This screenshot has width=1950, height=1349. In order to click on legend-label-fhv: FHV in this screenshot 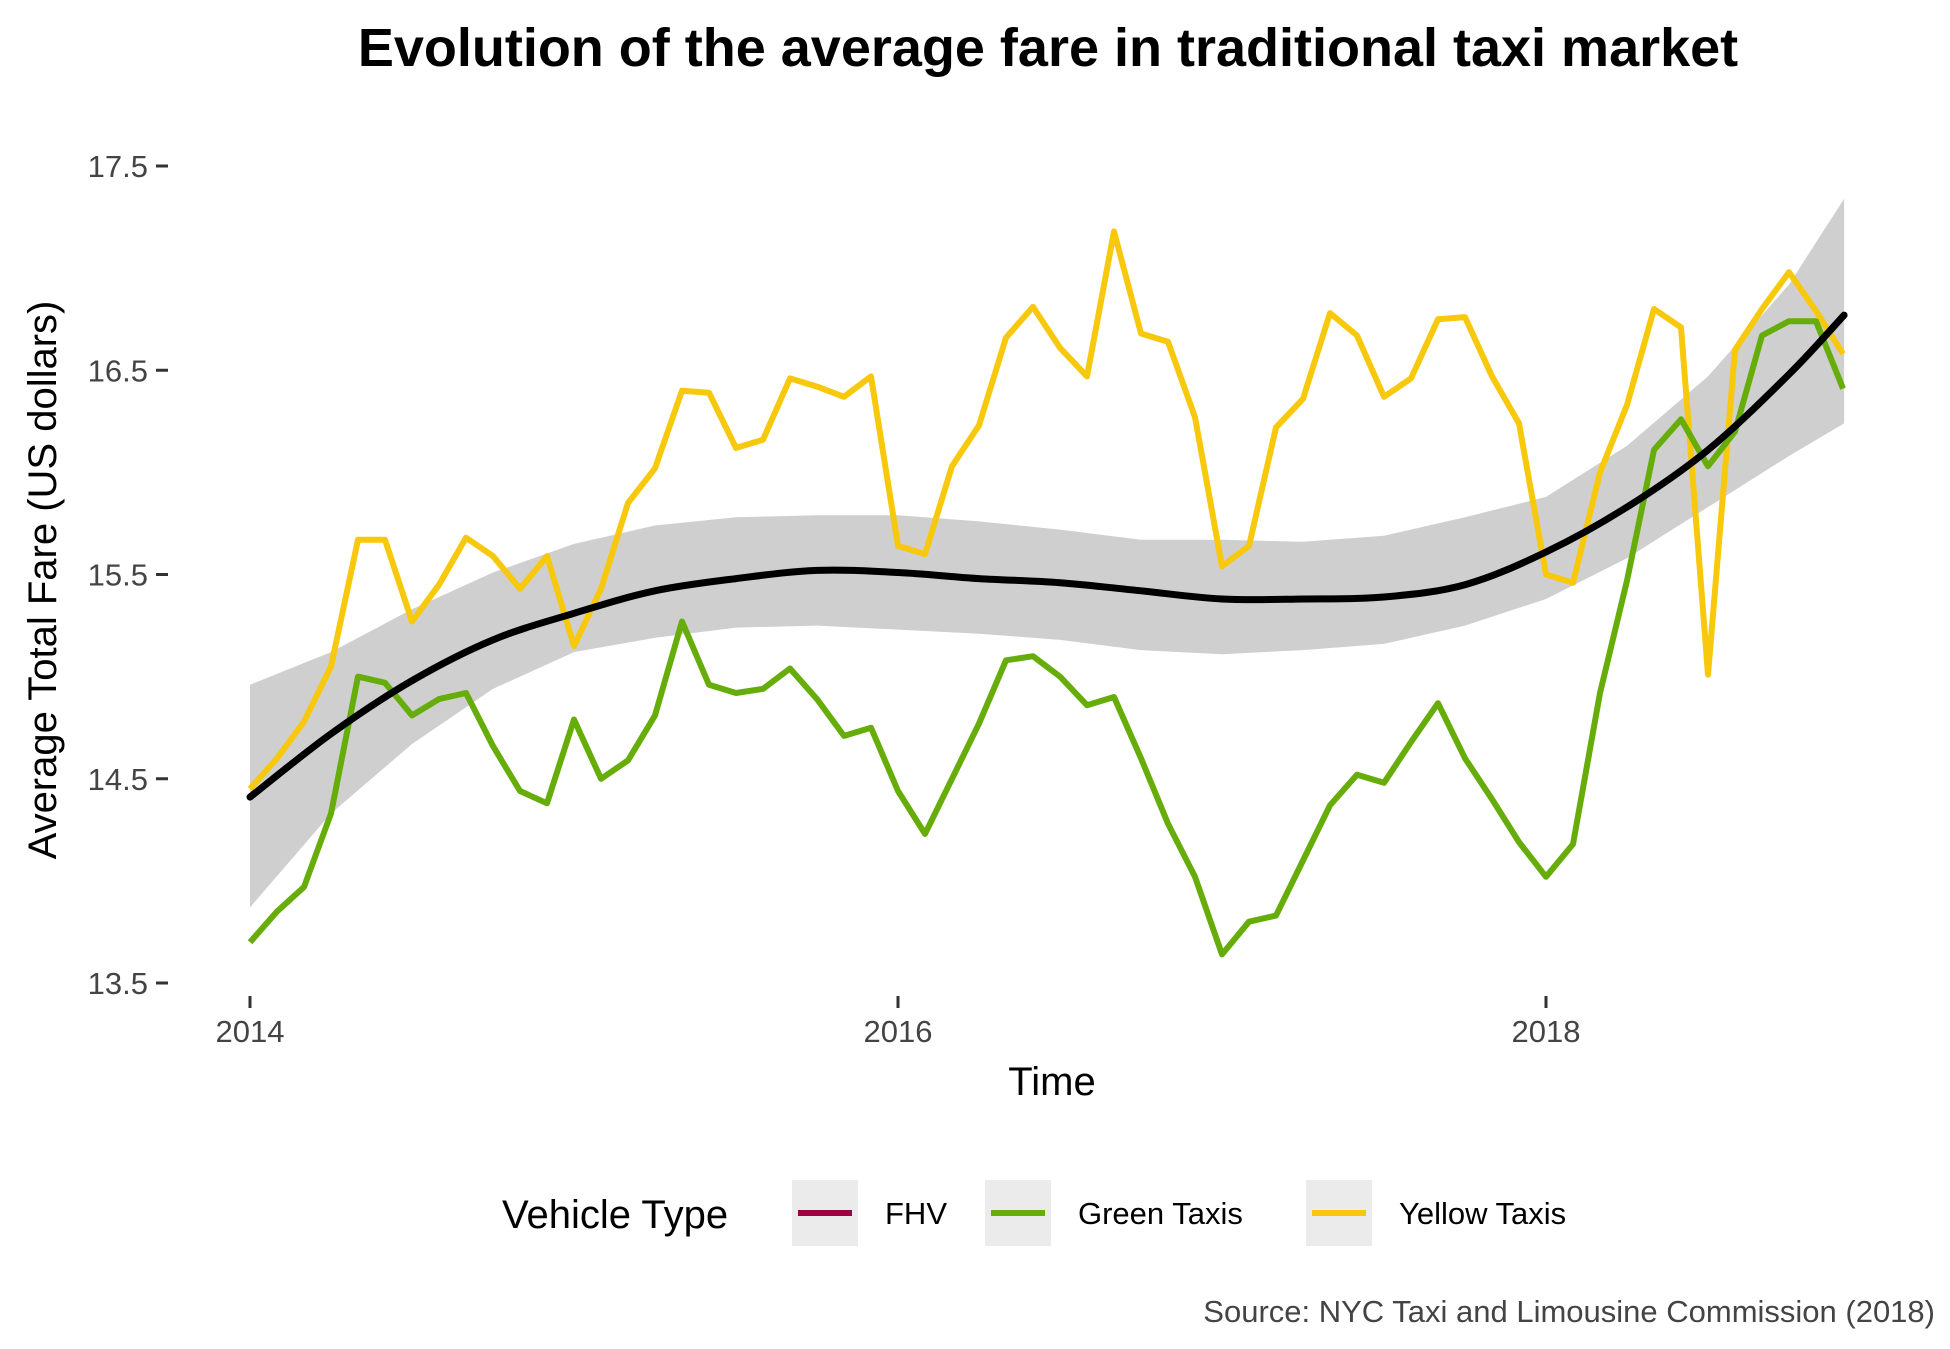, I will do `click(916, 1213)`.